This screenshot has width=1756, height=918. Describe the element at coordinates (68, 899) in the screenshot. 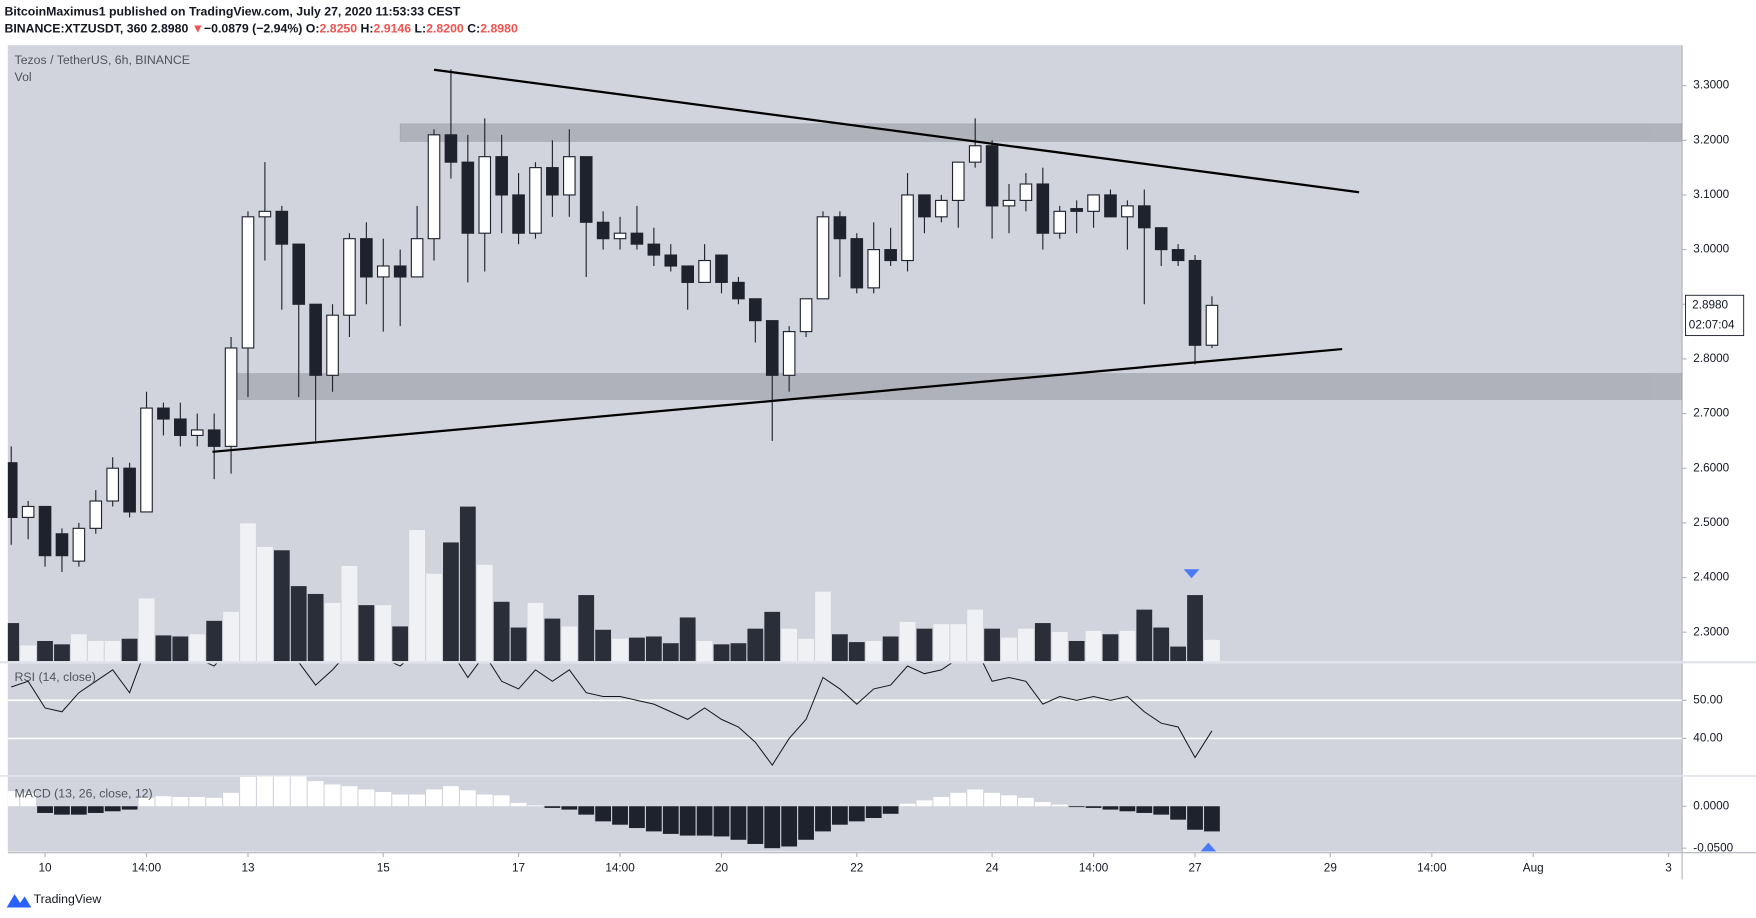

I see `footer: TradingView` at that location.